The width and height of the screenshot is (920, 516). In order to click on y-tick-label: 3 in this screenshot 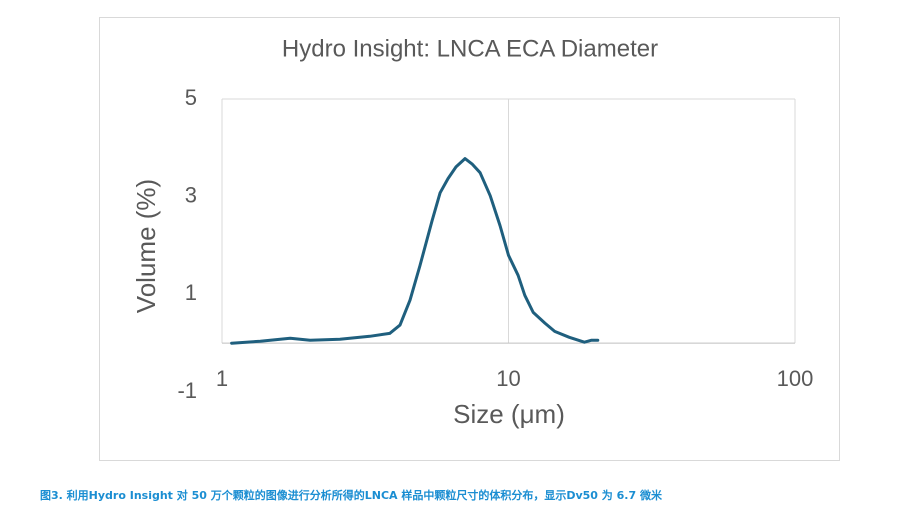, I will do `click(191, 194)`.